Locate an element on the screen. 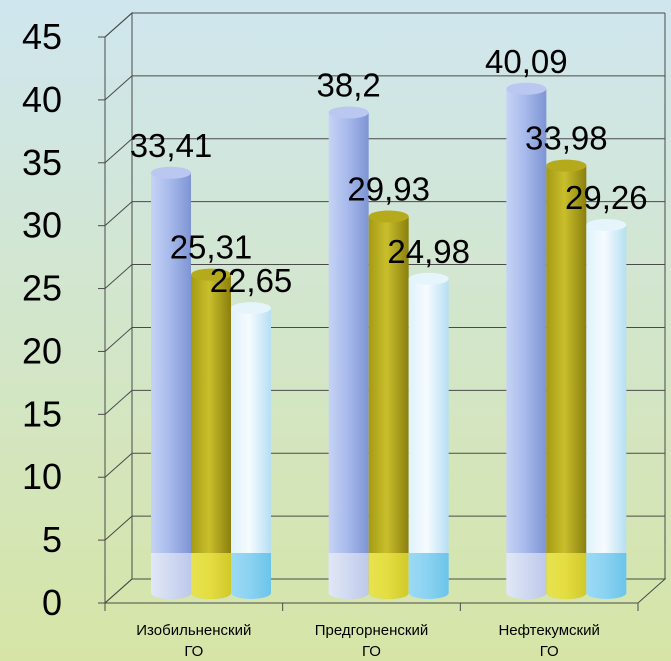 Image resolution: width=671 pixels, height=661 pixels. data-label: 33,98 is located at coordinates (566, 138).